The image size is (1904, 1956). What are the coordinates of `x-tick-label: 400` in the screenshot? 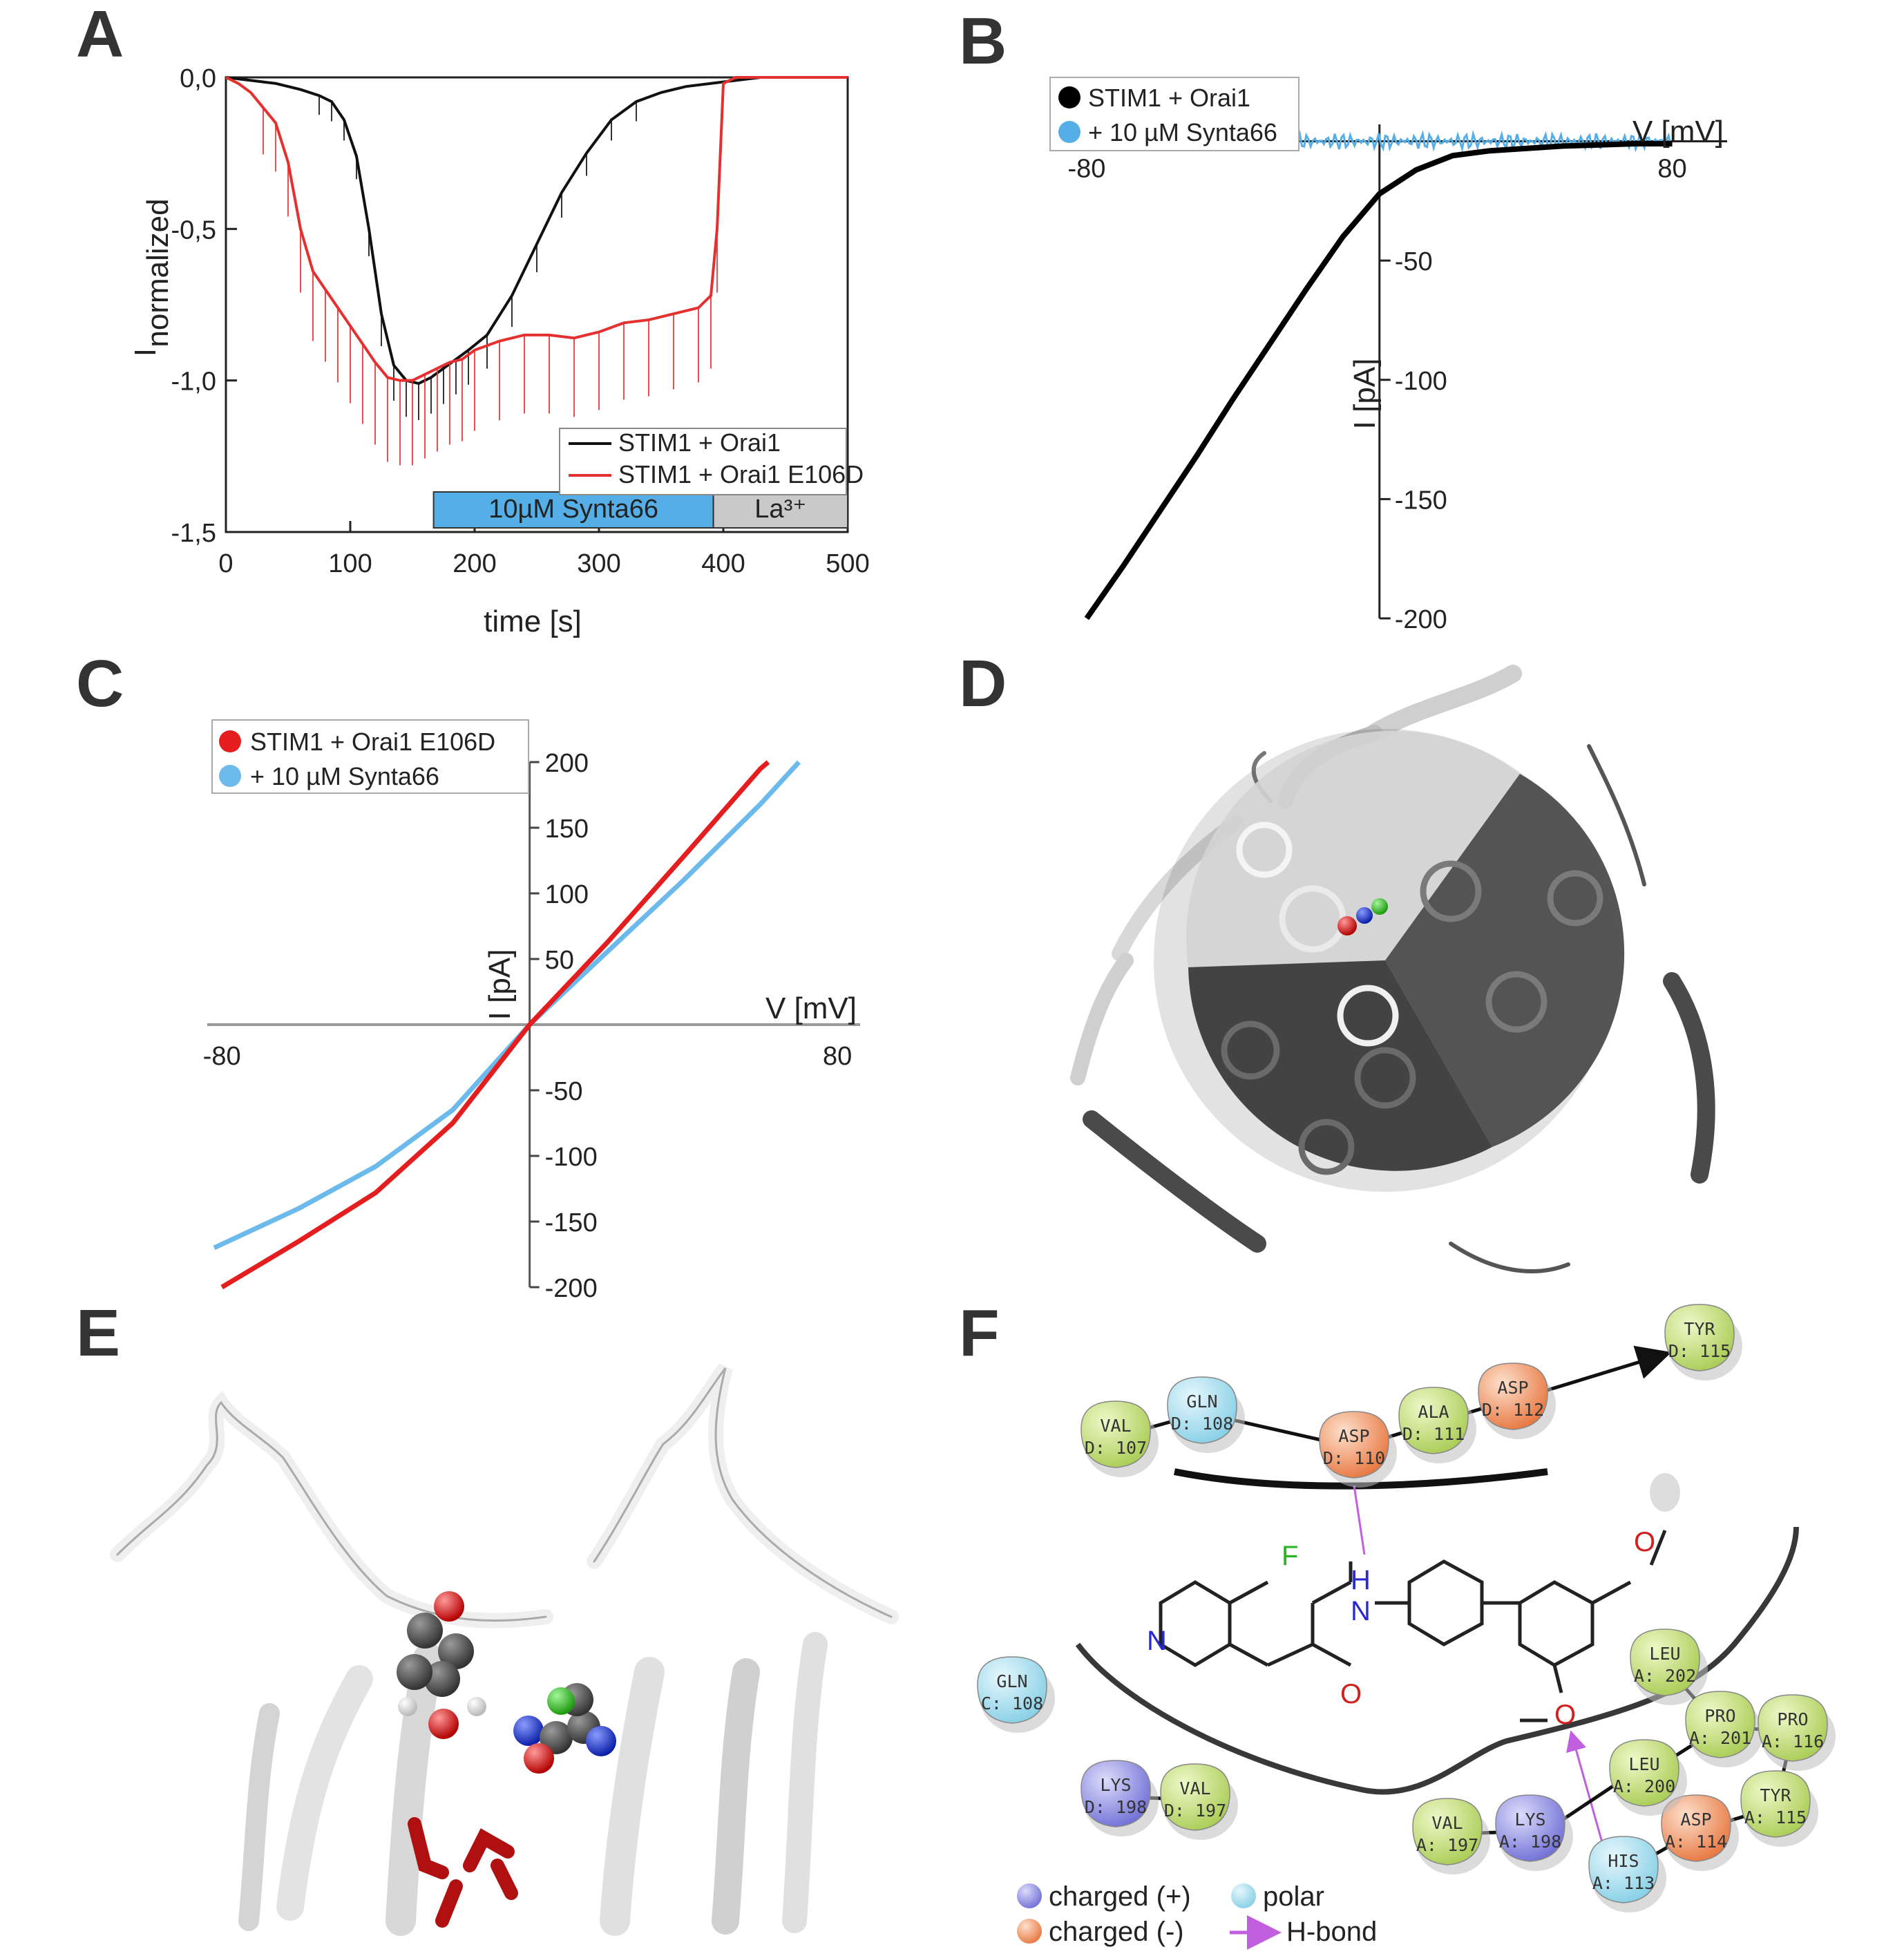 It's located at (723, 563).